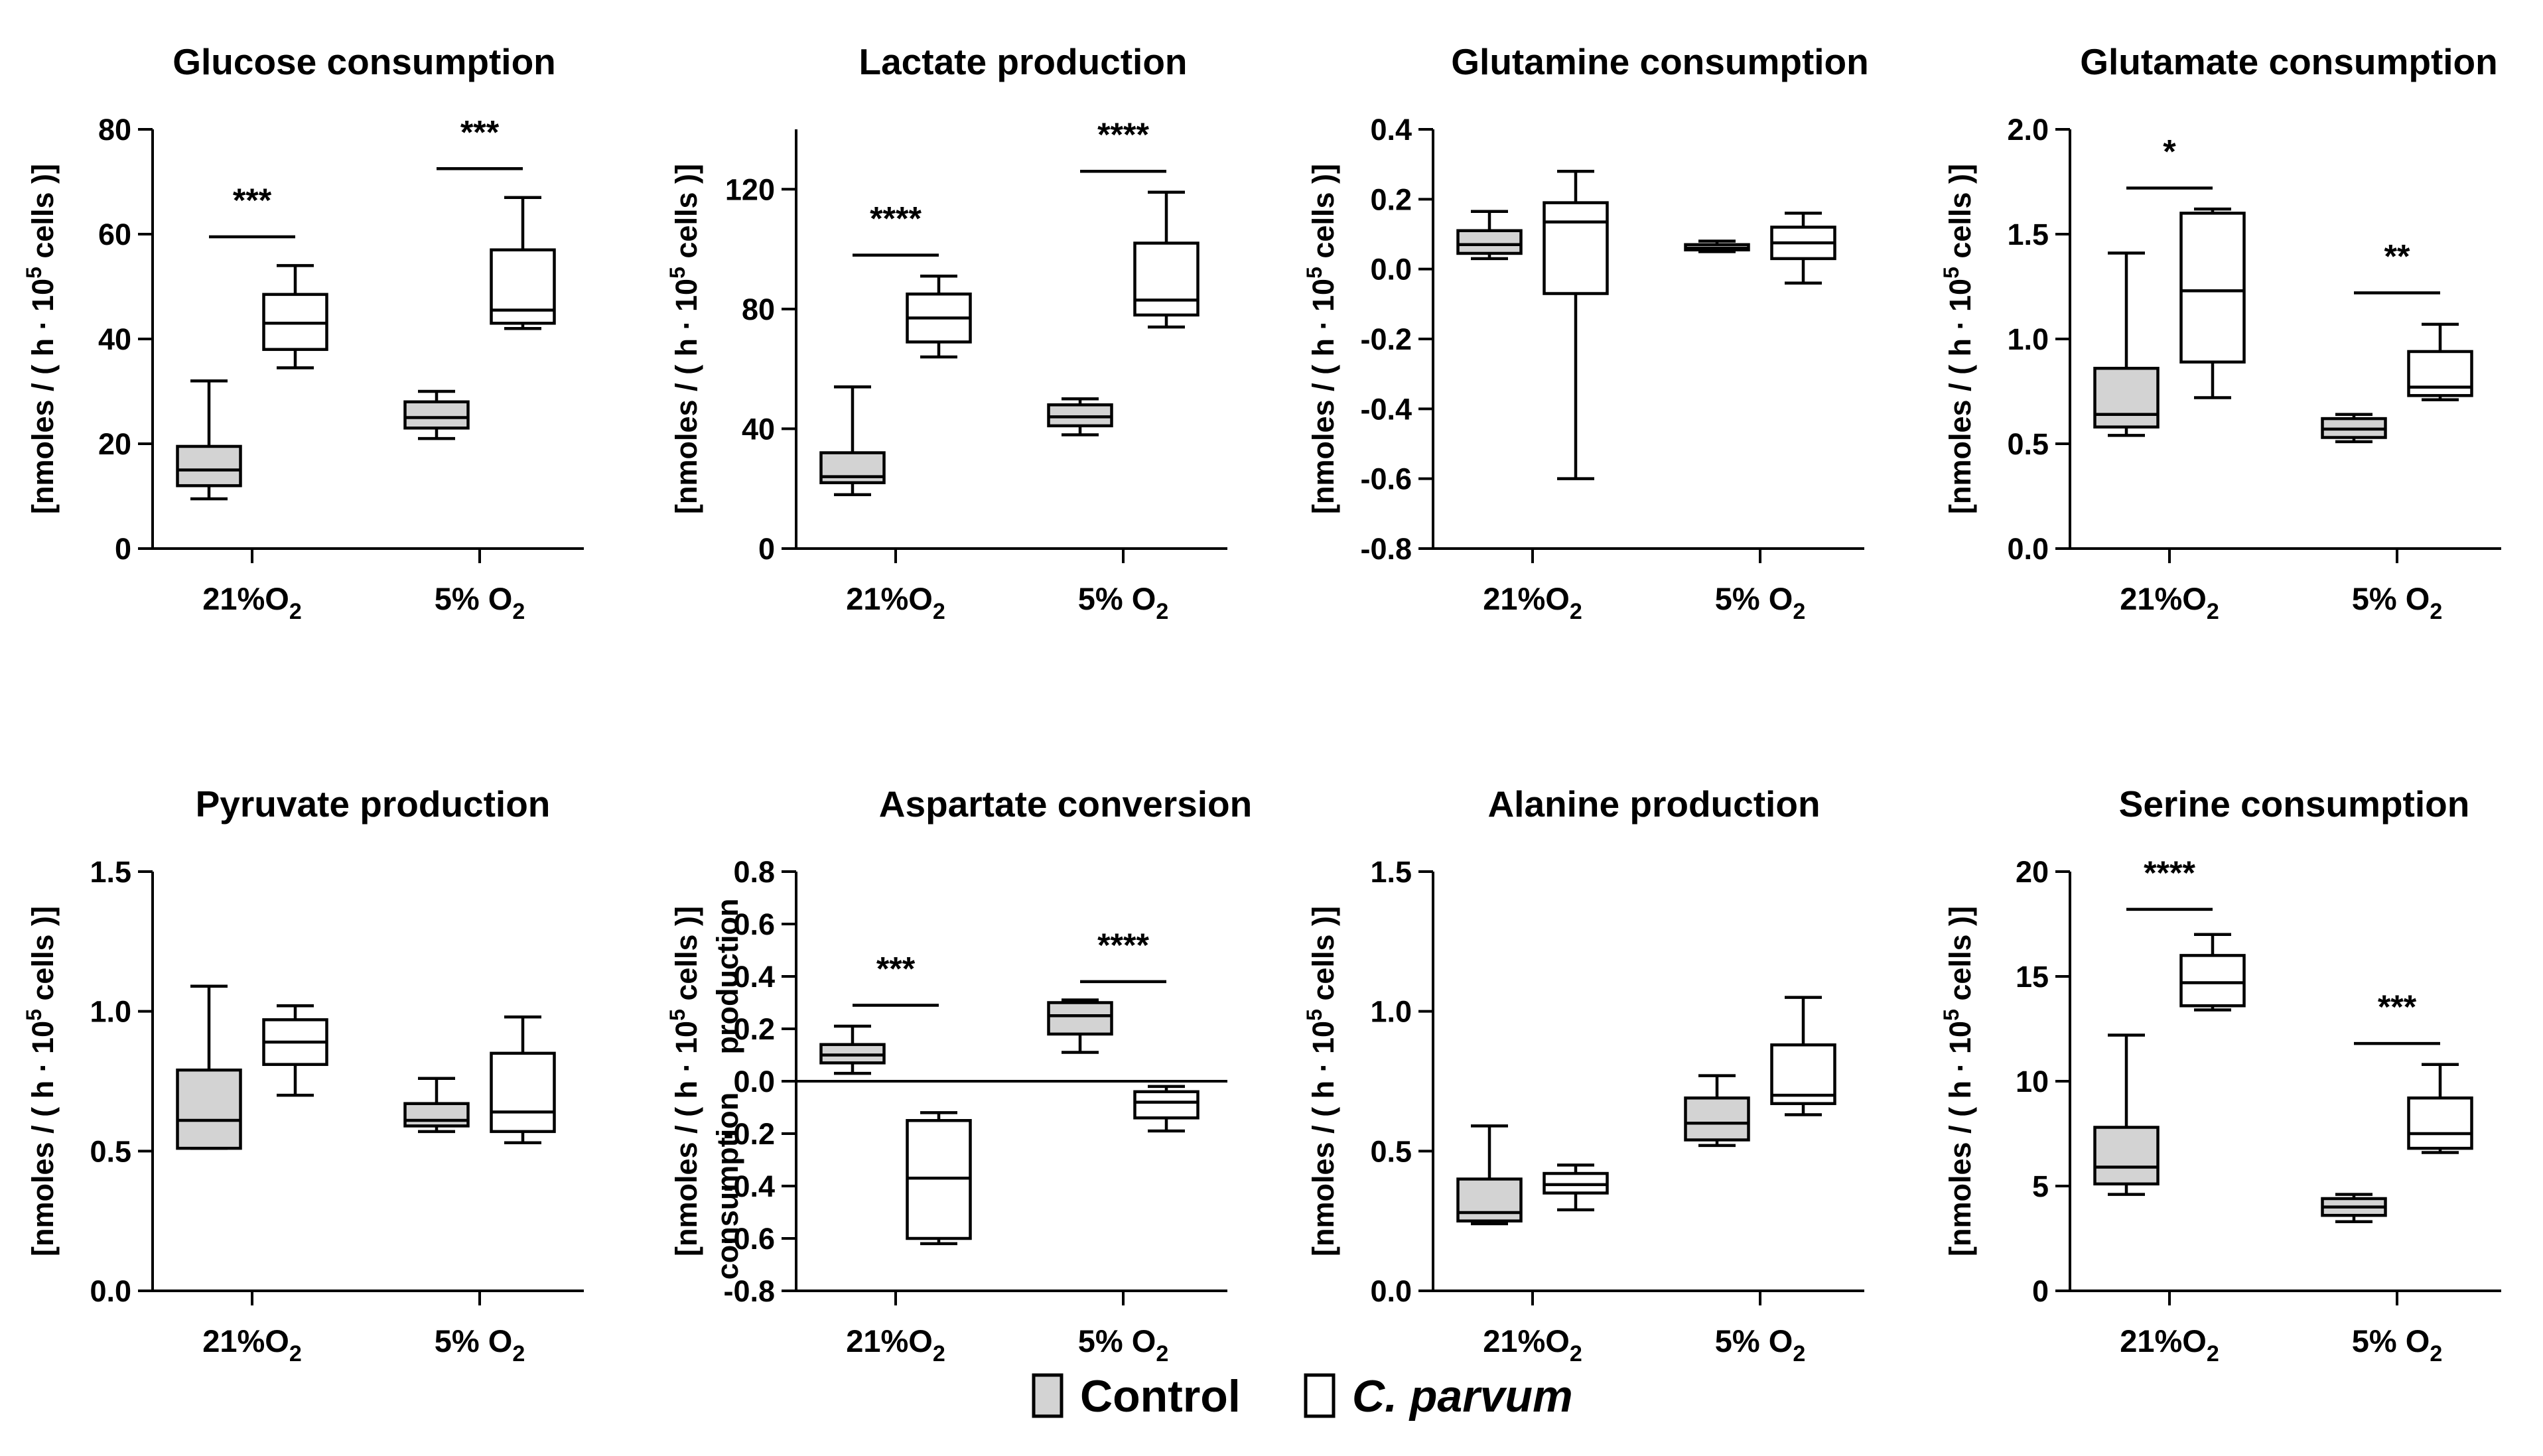 This screenshot has height=1456, width=2543. I want to click on y-tick-label: -0.6, so click(1386, 479).